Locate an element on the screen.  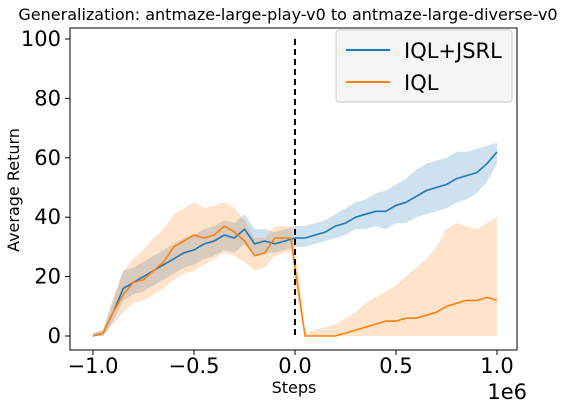
x-axis-label: Steps is located at coordinates (294, 387).